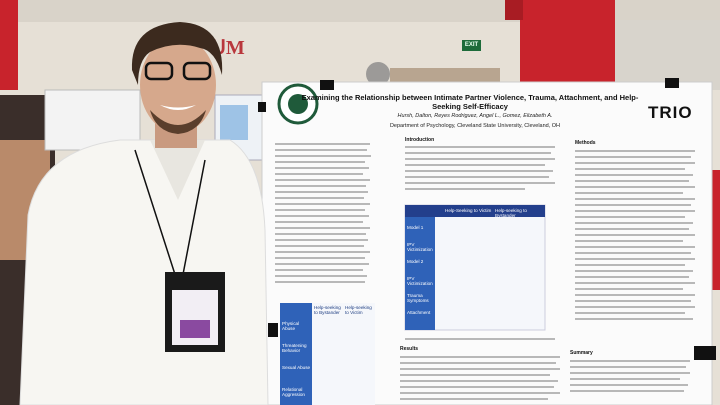  What do you see at coordinates (177, 170) in the screenshot?
I see `collar` at bounding box center [177, 170].